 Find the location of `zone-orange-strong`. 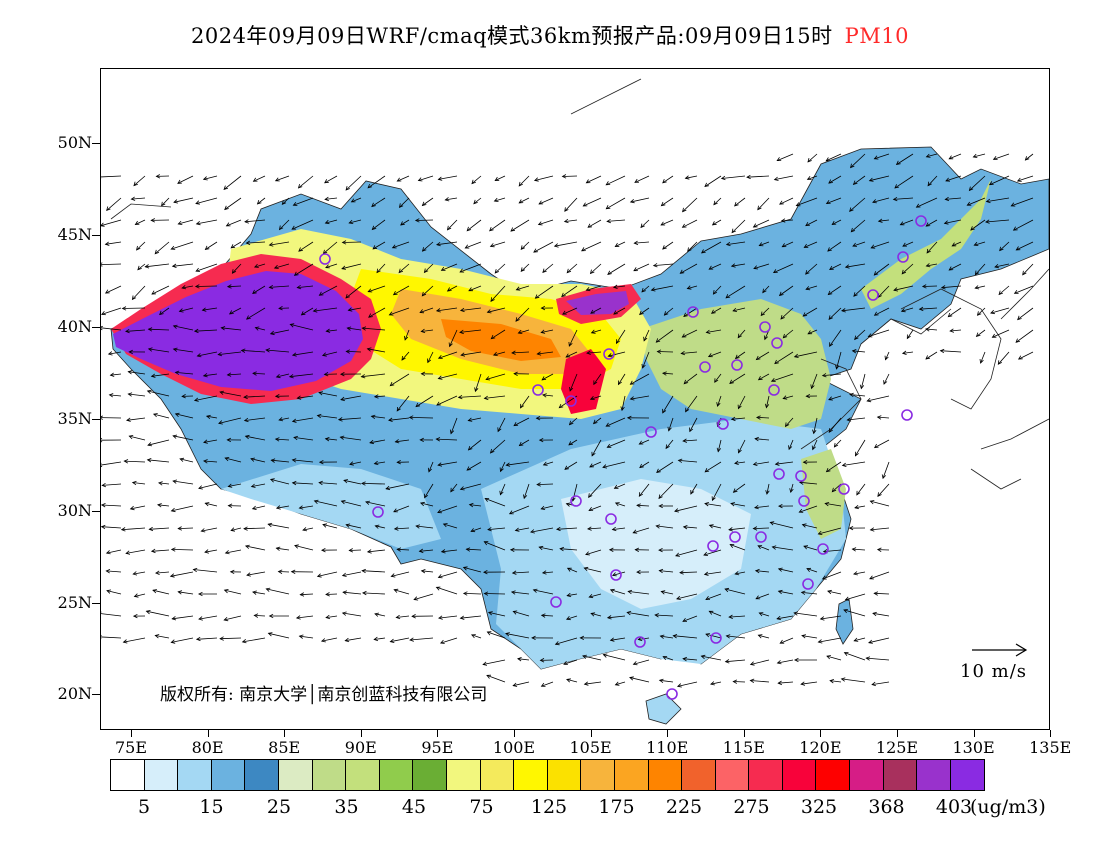

zone-orange-strong is located at coordinates (501, 340).